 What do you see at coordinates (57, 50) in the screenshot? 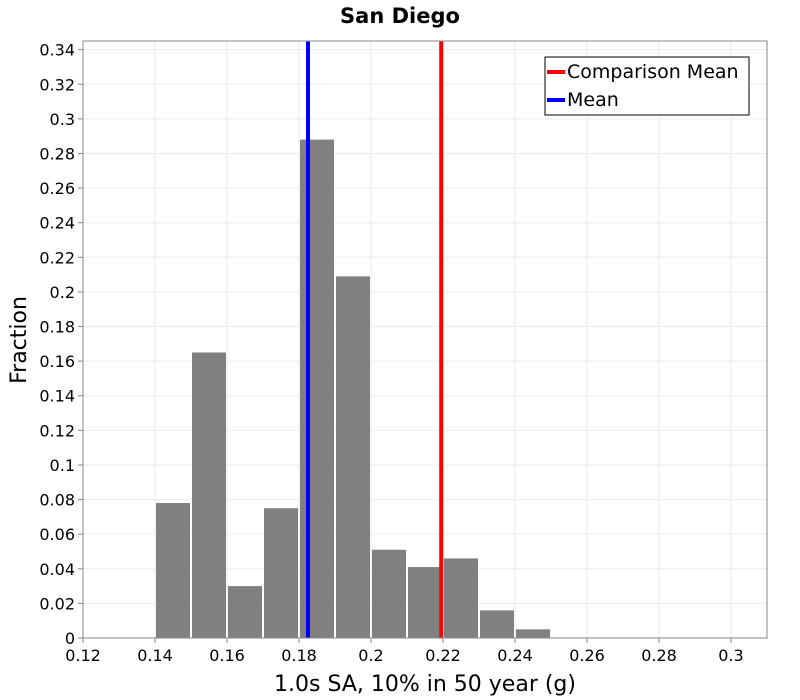
I see `y-tick-label: 0.34` at bounding box center [57, 50].